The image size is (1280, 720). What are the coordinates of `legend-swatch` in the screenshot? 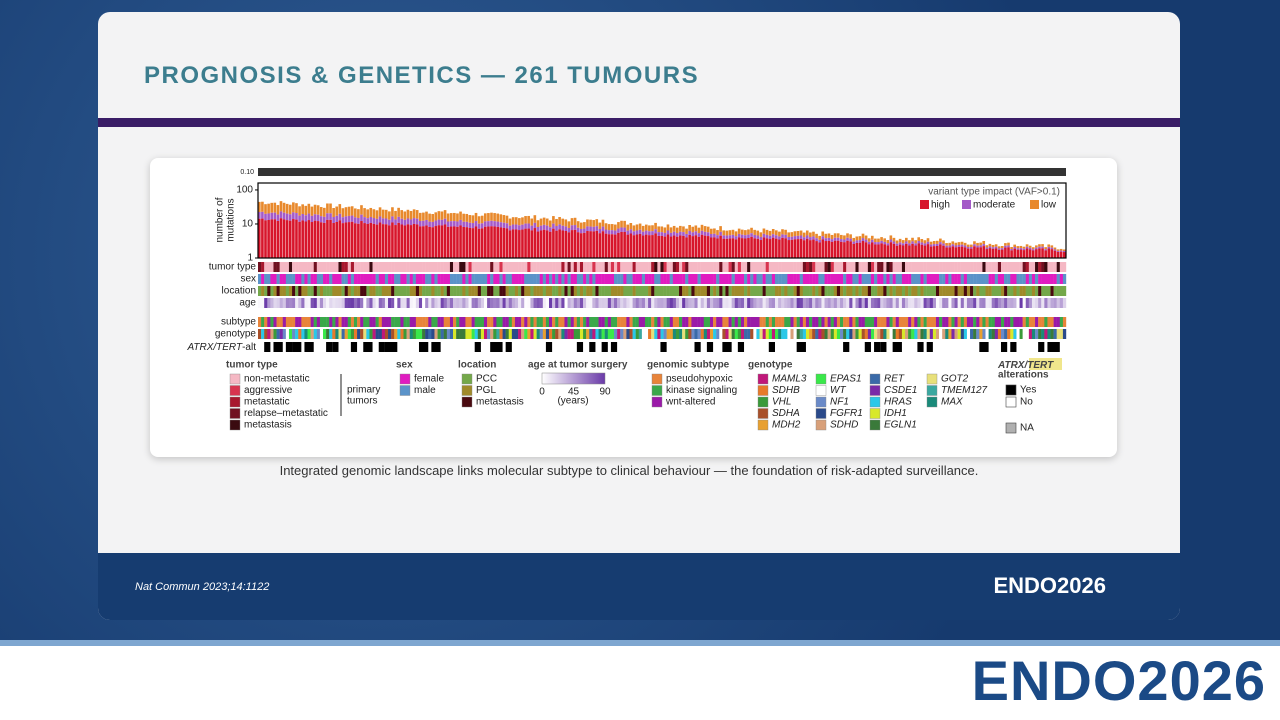 It's located at (1034, 204).